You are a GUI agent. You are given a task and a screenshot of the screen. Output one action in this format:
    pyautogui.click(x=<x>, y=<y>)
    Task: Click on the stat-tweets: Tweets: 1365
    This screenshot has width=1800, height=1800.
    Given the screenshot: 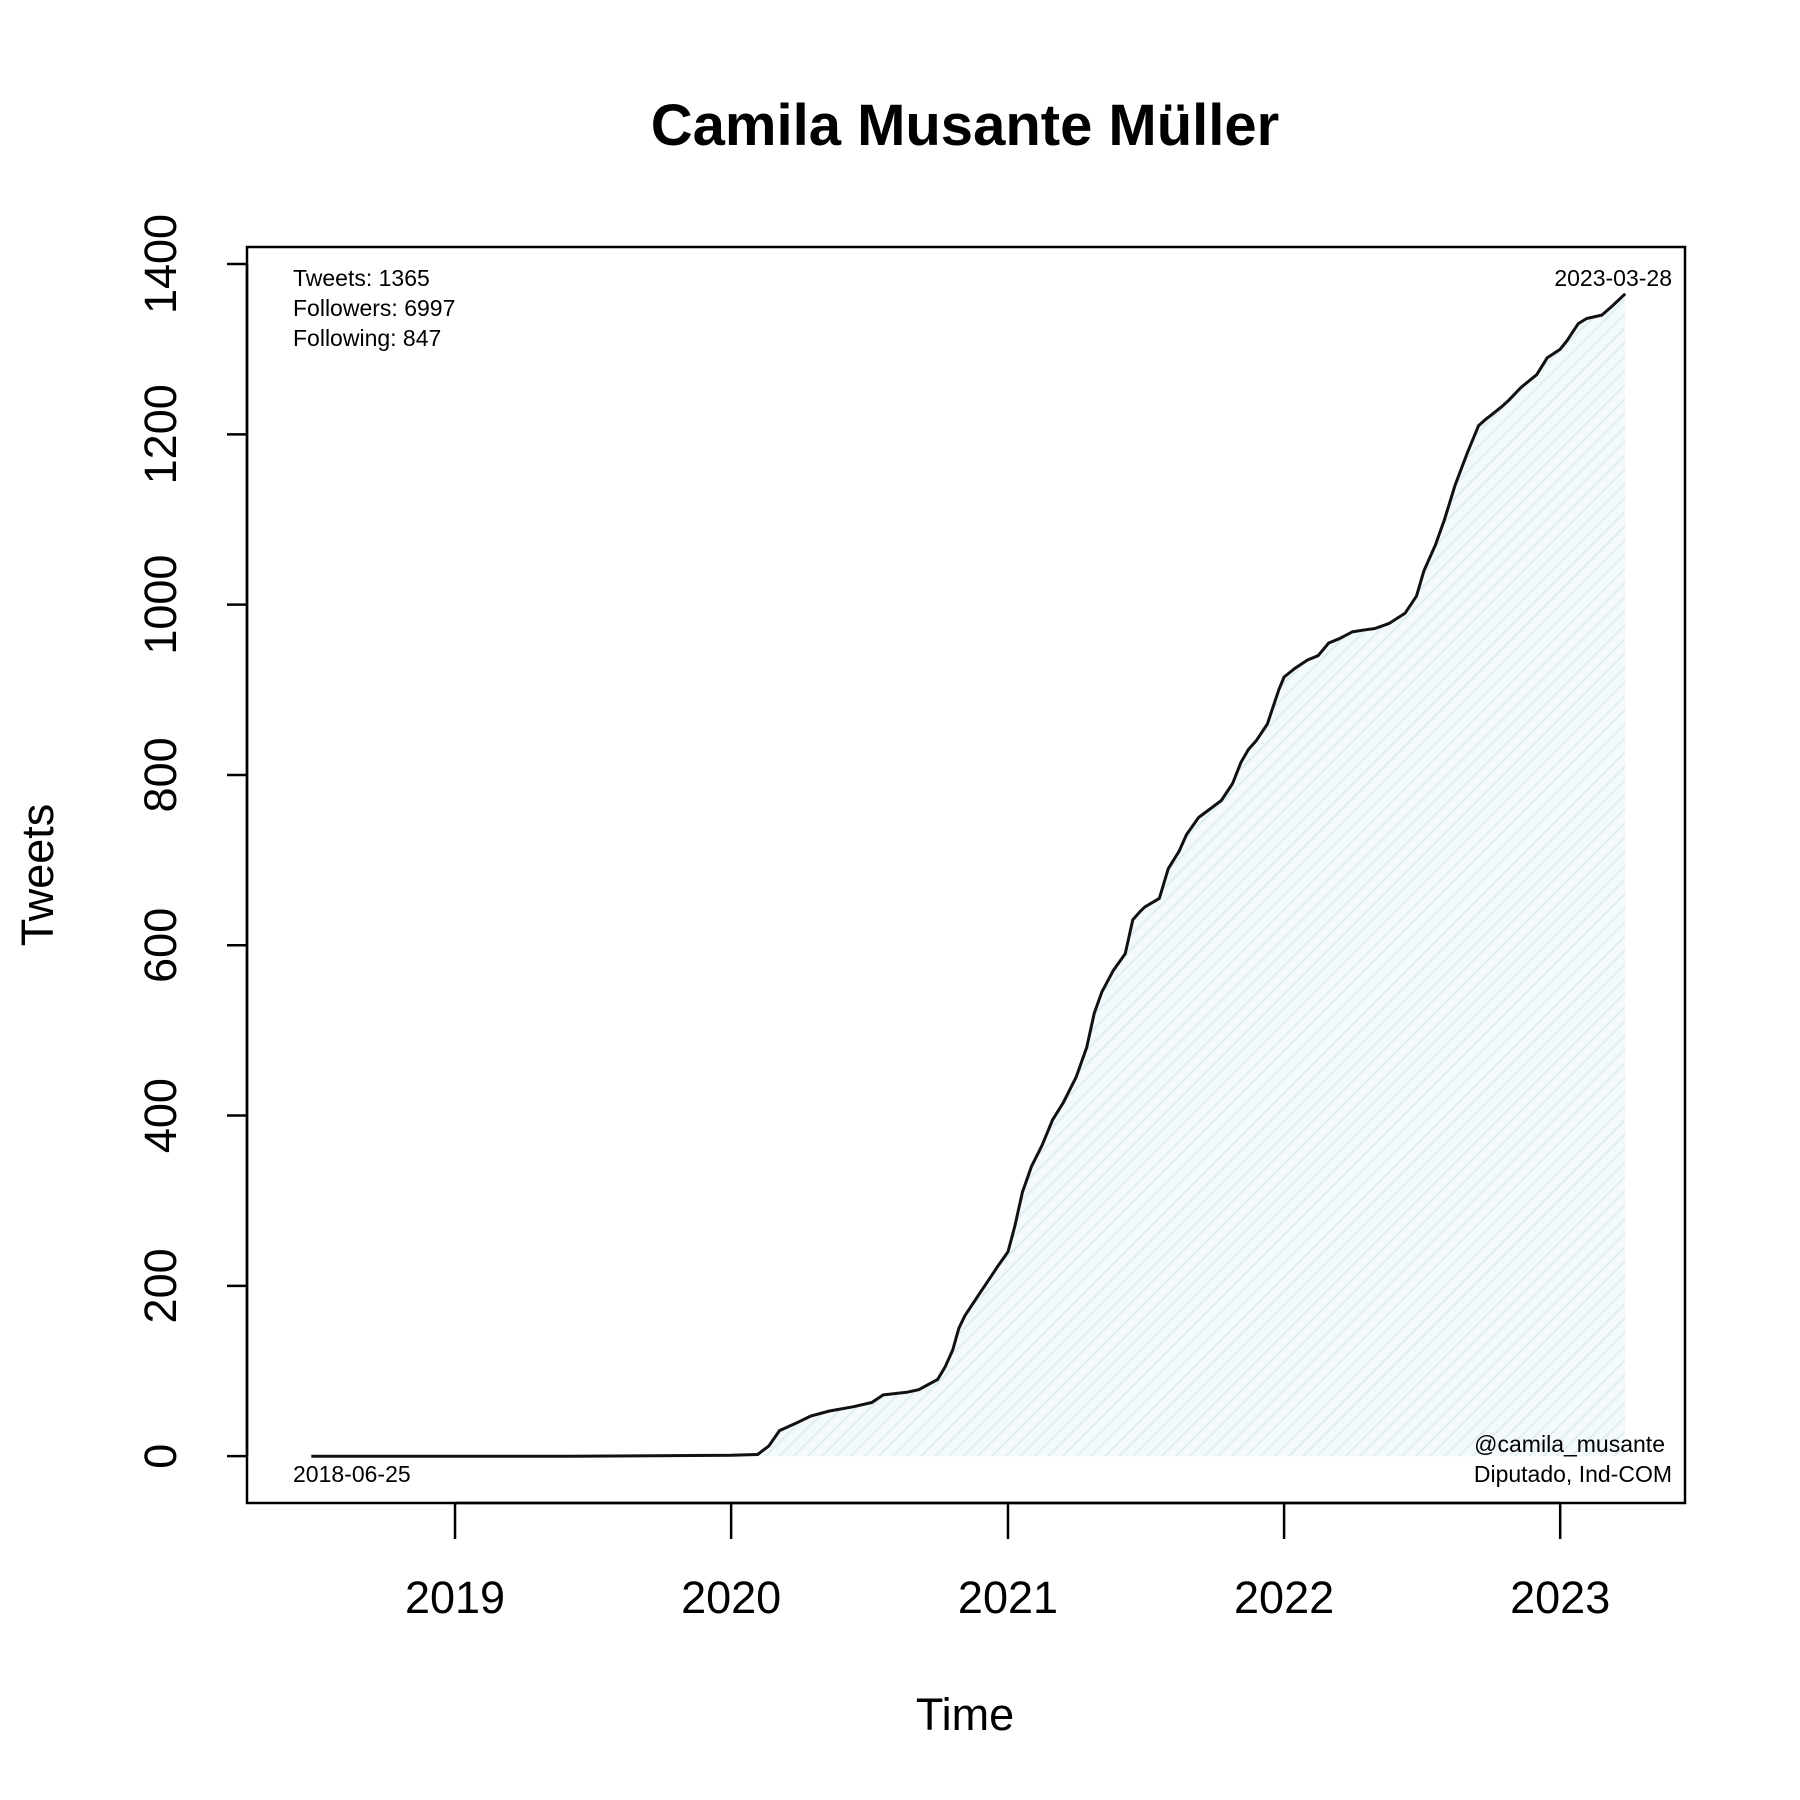 What is the action you would take?
    pyautogui.click(x=361, y=278)
    